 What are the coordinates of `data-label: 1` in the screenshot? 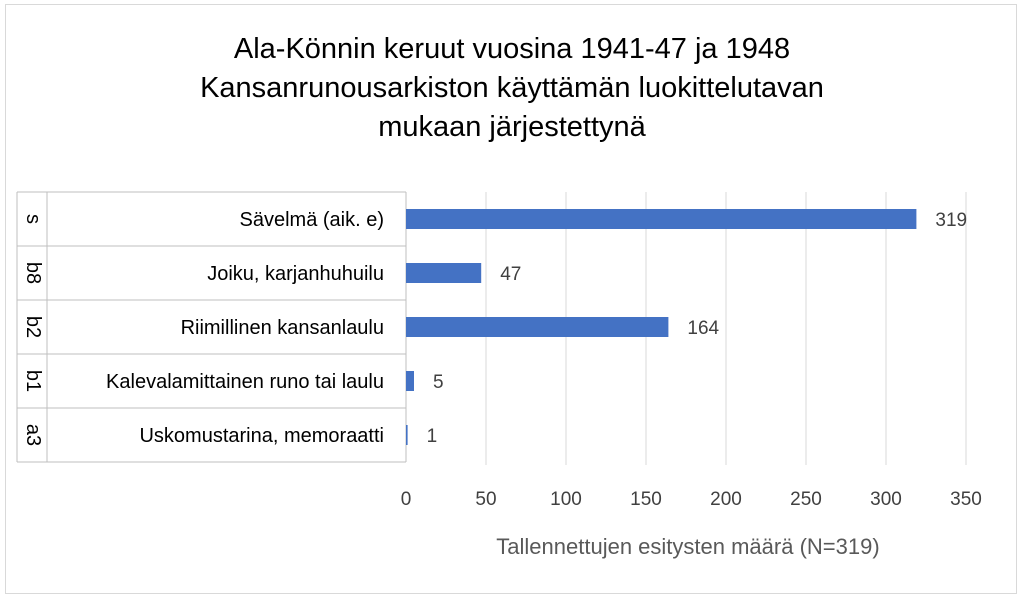 It's located at (432, 436).